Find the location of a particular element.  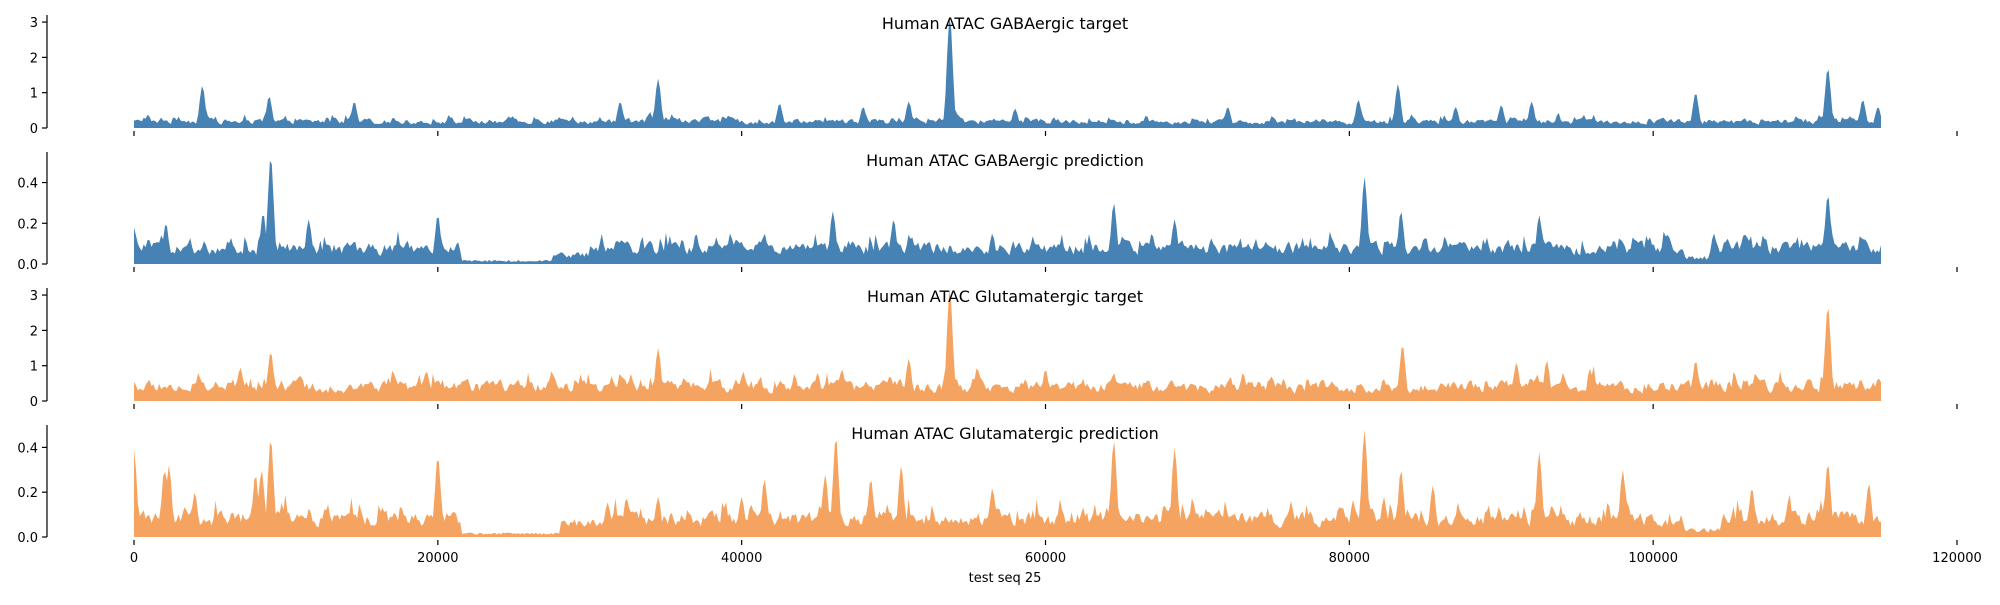

y-tick-label-3-0: 0 is located at coordinates (34, 402).